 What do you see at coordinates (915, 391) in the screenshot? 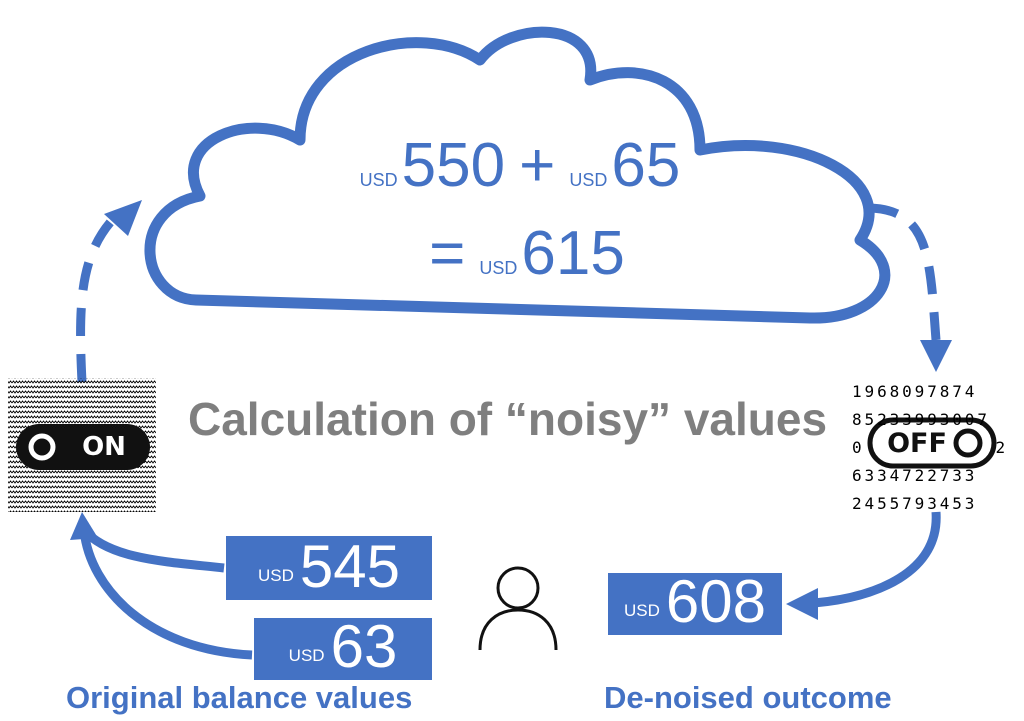
I see `noise-row: 1968097874` at bounding box center [915, 391].